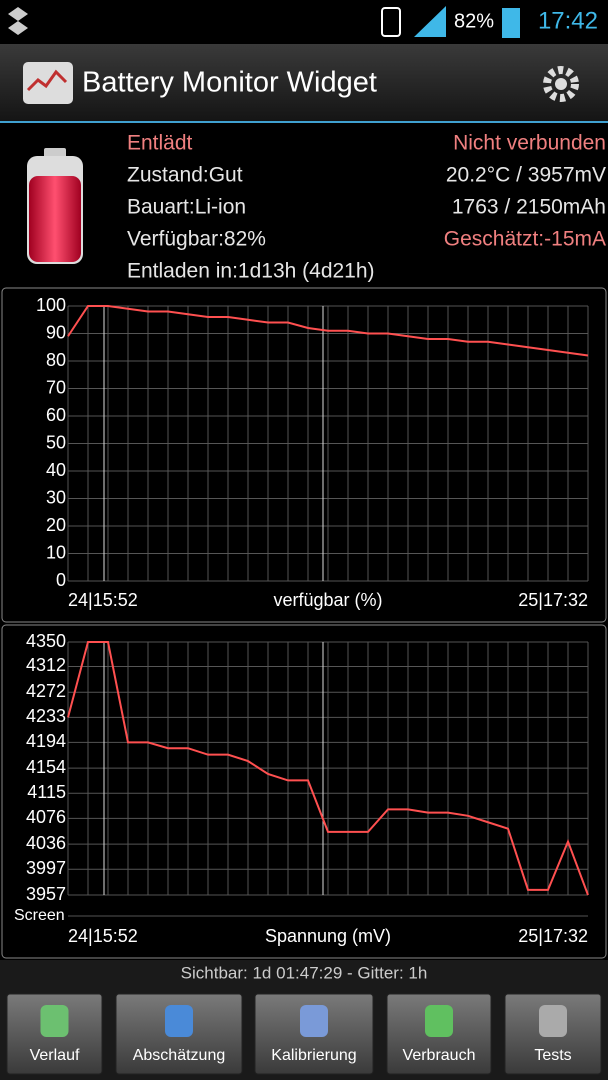  What do you see at coordinates (474, 21) in the screenshot?
I see `battery-percent: 82%` at bounding box center [474, 21].